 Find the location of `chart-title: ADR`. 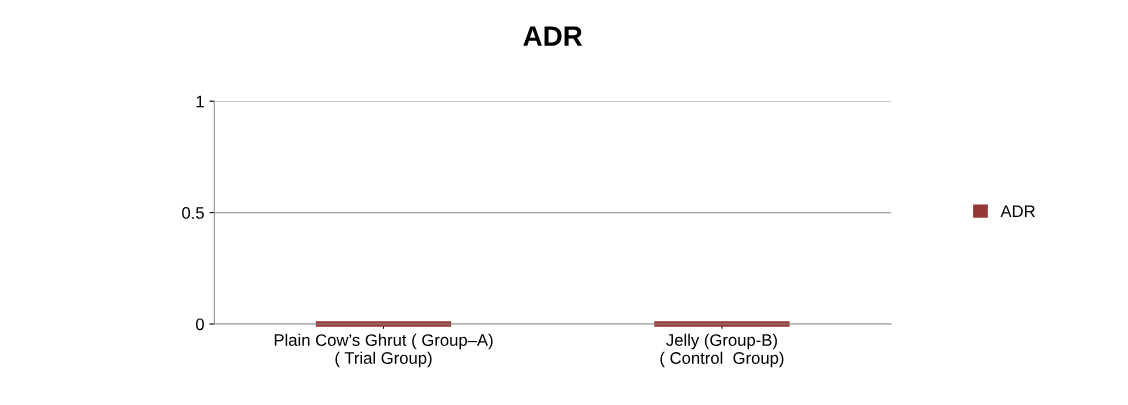

chart-title: ADR is located at coordinates (553, 36).